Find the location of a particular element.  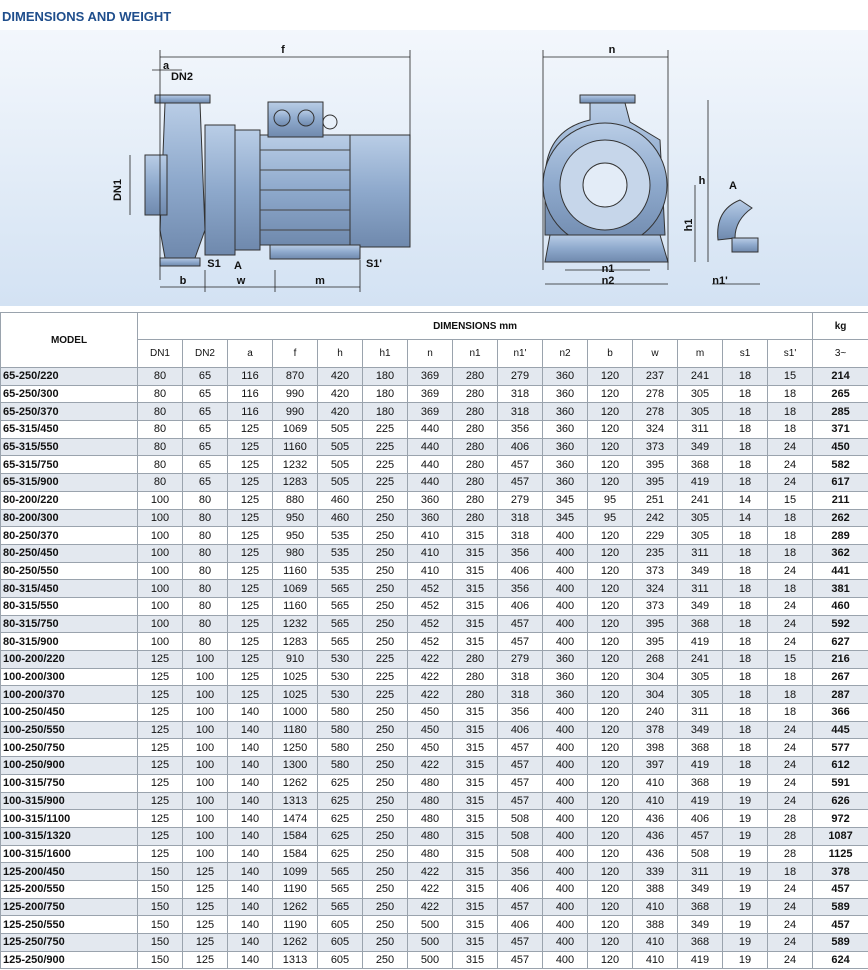

value-cell: 373 is located at coordinates (655, 606).